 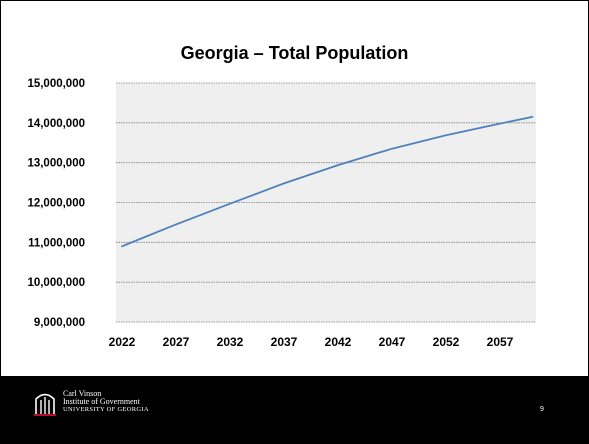 I want to click on y-tick-label: 12,000,000, so click(x=56, y=204).